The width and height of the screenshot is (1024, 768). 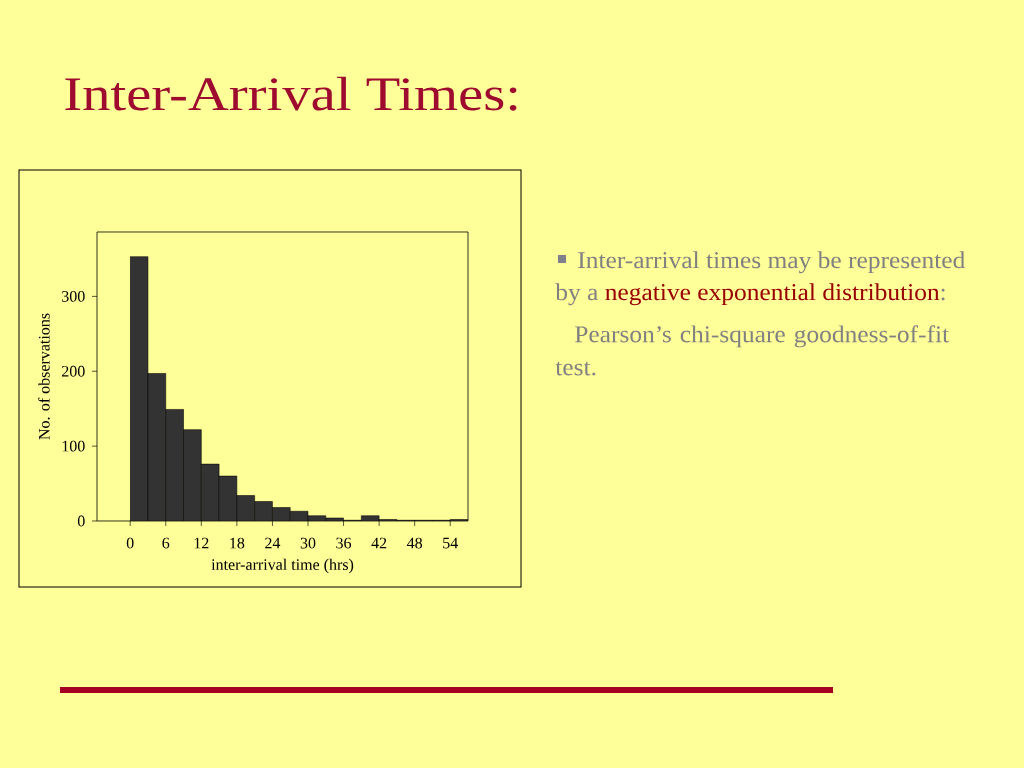 What do you see at coordinates (344, 543) in the screenshot?
I see `x-tick-label: 36` at bounding box center [344, 543].